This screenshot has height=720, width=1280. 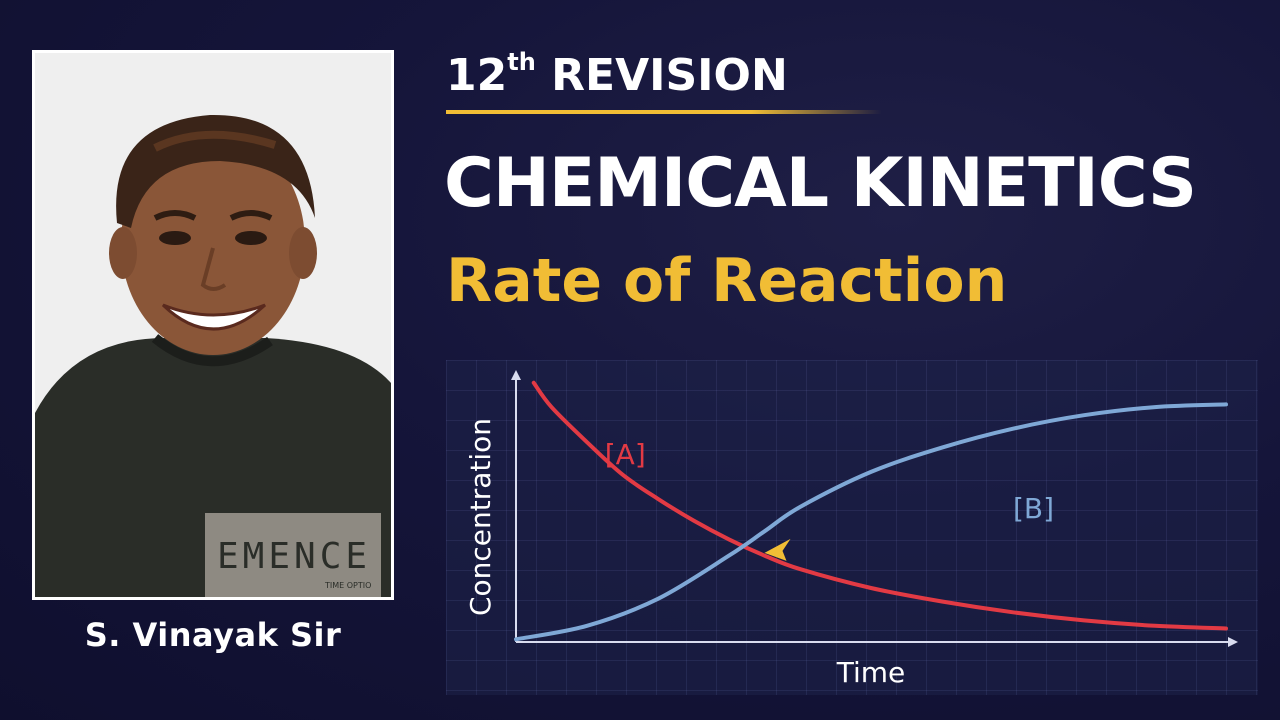 What do you see at coordinates (871, 672) in the screenshot?
I see `x-axis-label: Time` at bounding box center [871, 672].